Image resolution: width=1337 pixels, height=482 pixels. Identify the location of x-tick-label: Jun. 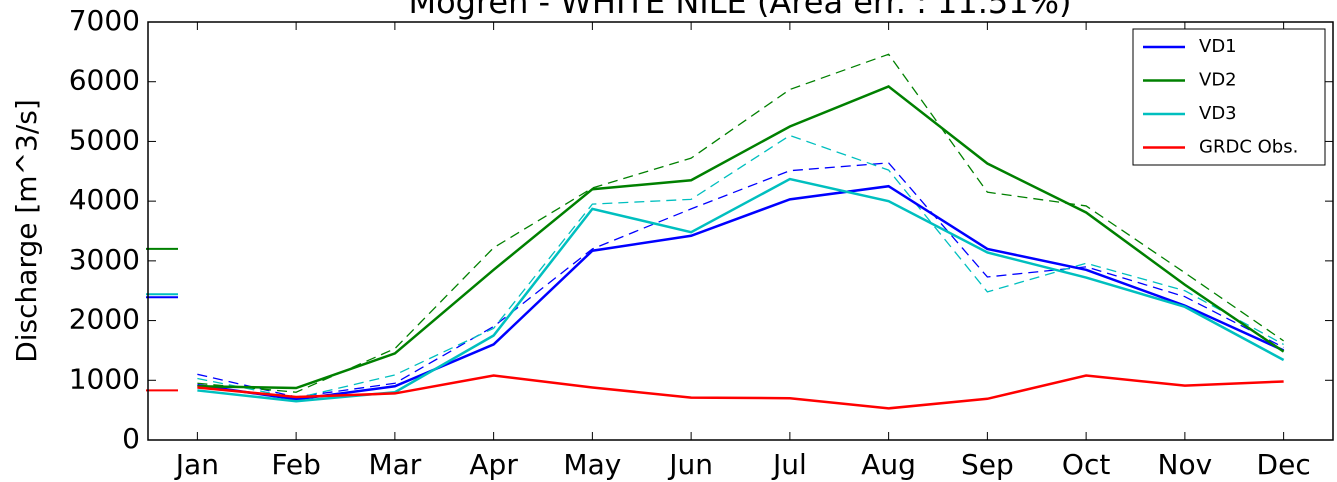
(690, 464).